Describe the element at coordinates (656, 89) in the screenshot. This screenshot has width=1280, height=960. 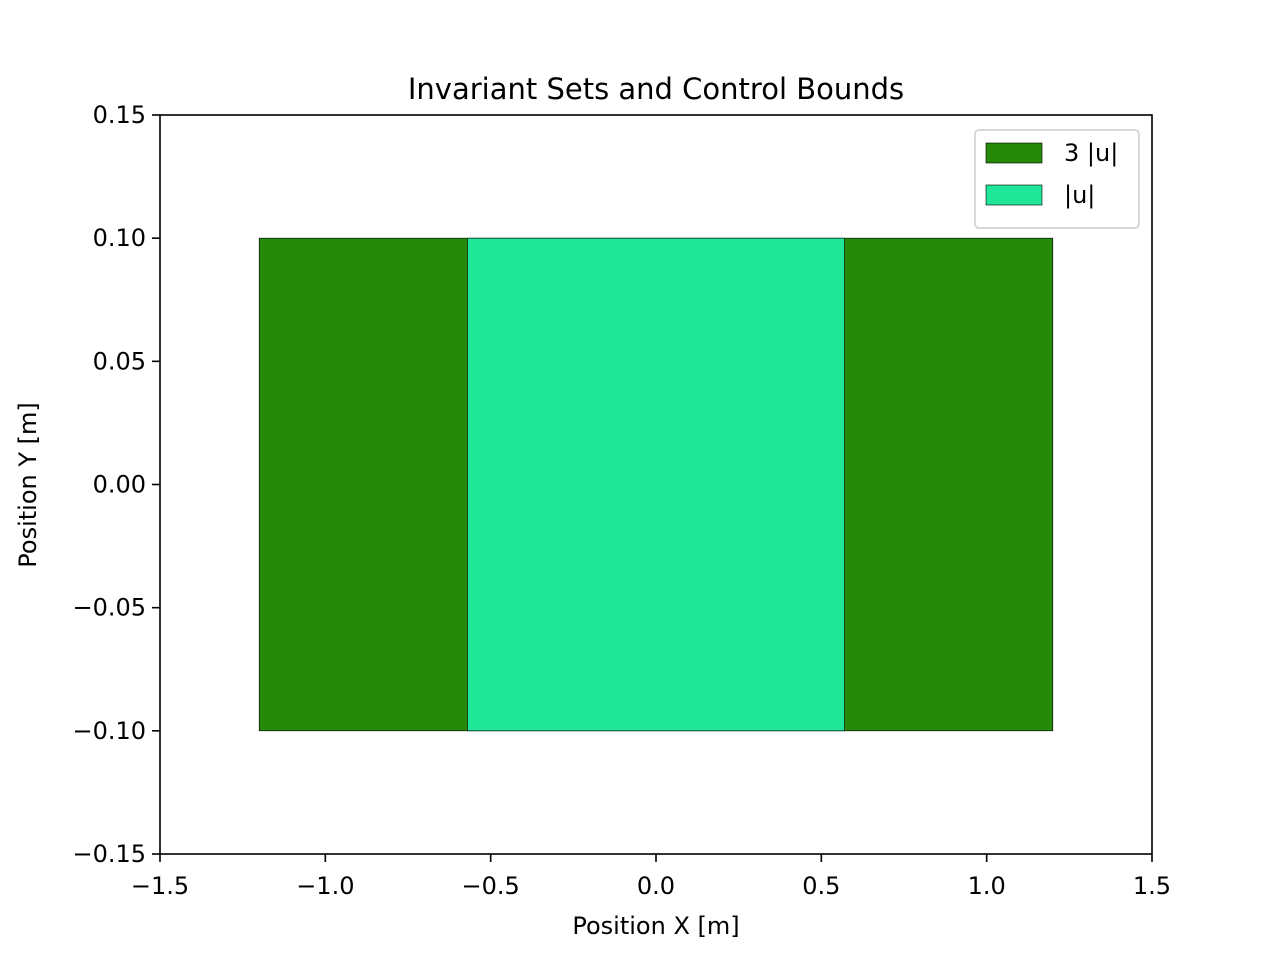
I see `chart-title: Invariant Sets and Control Bounds` at that location.